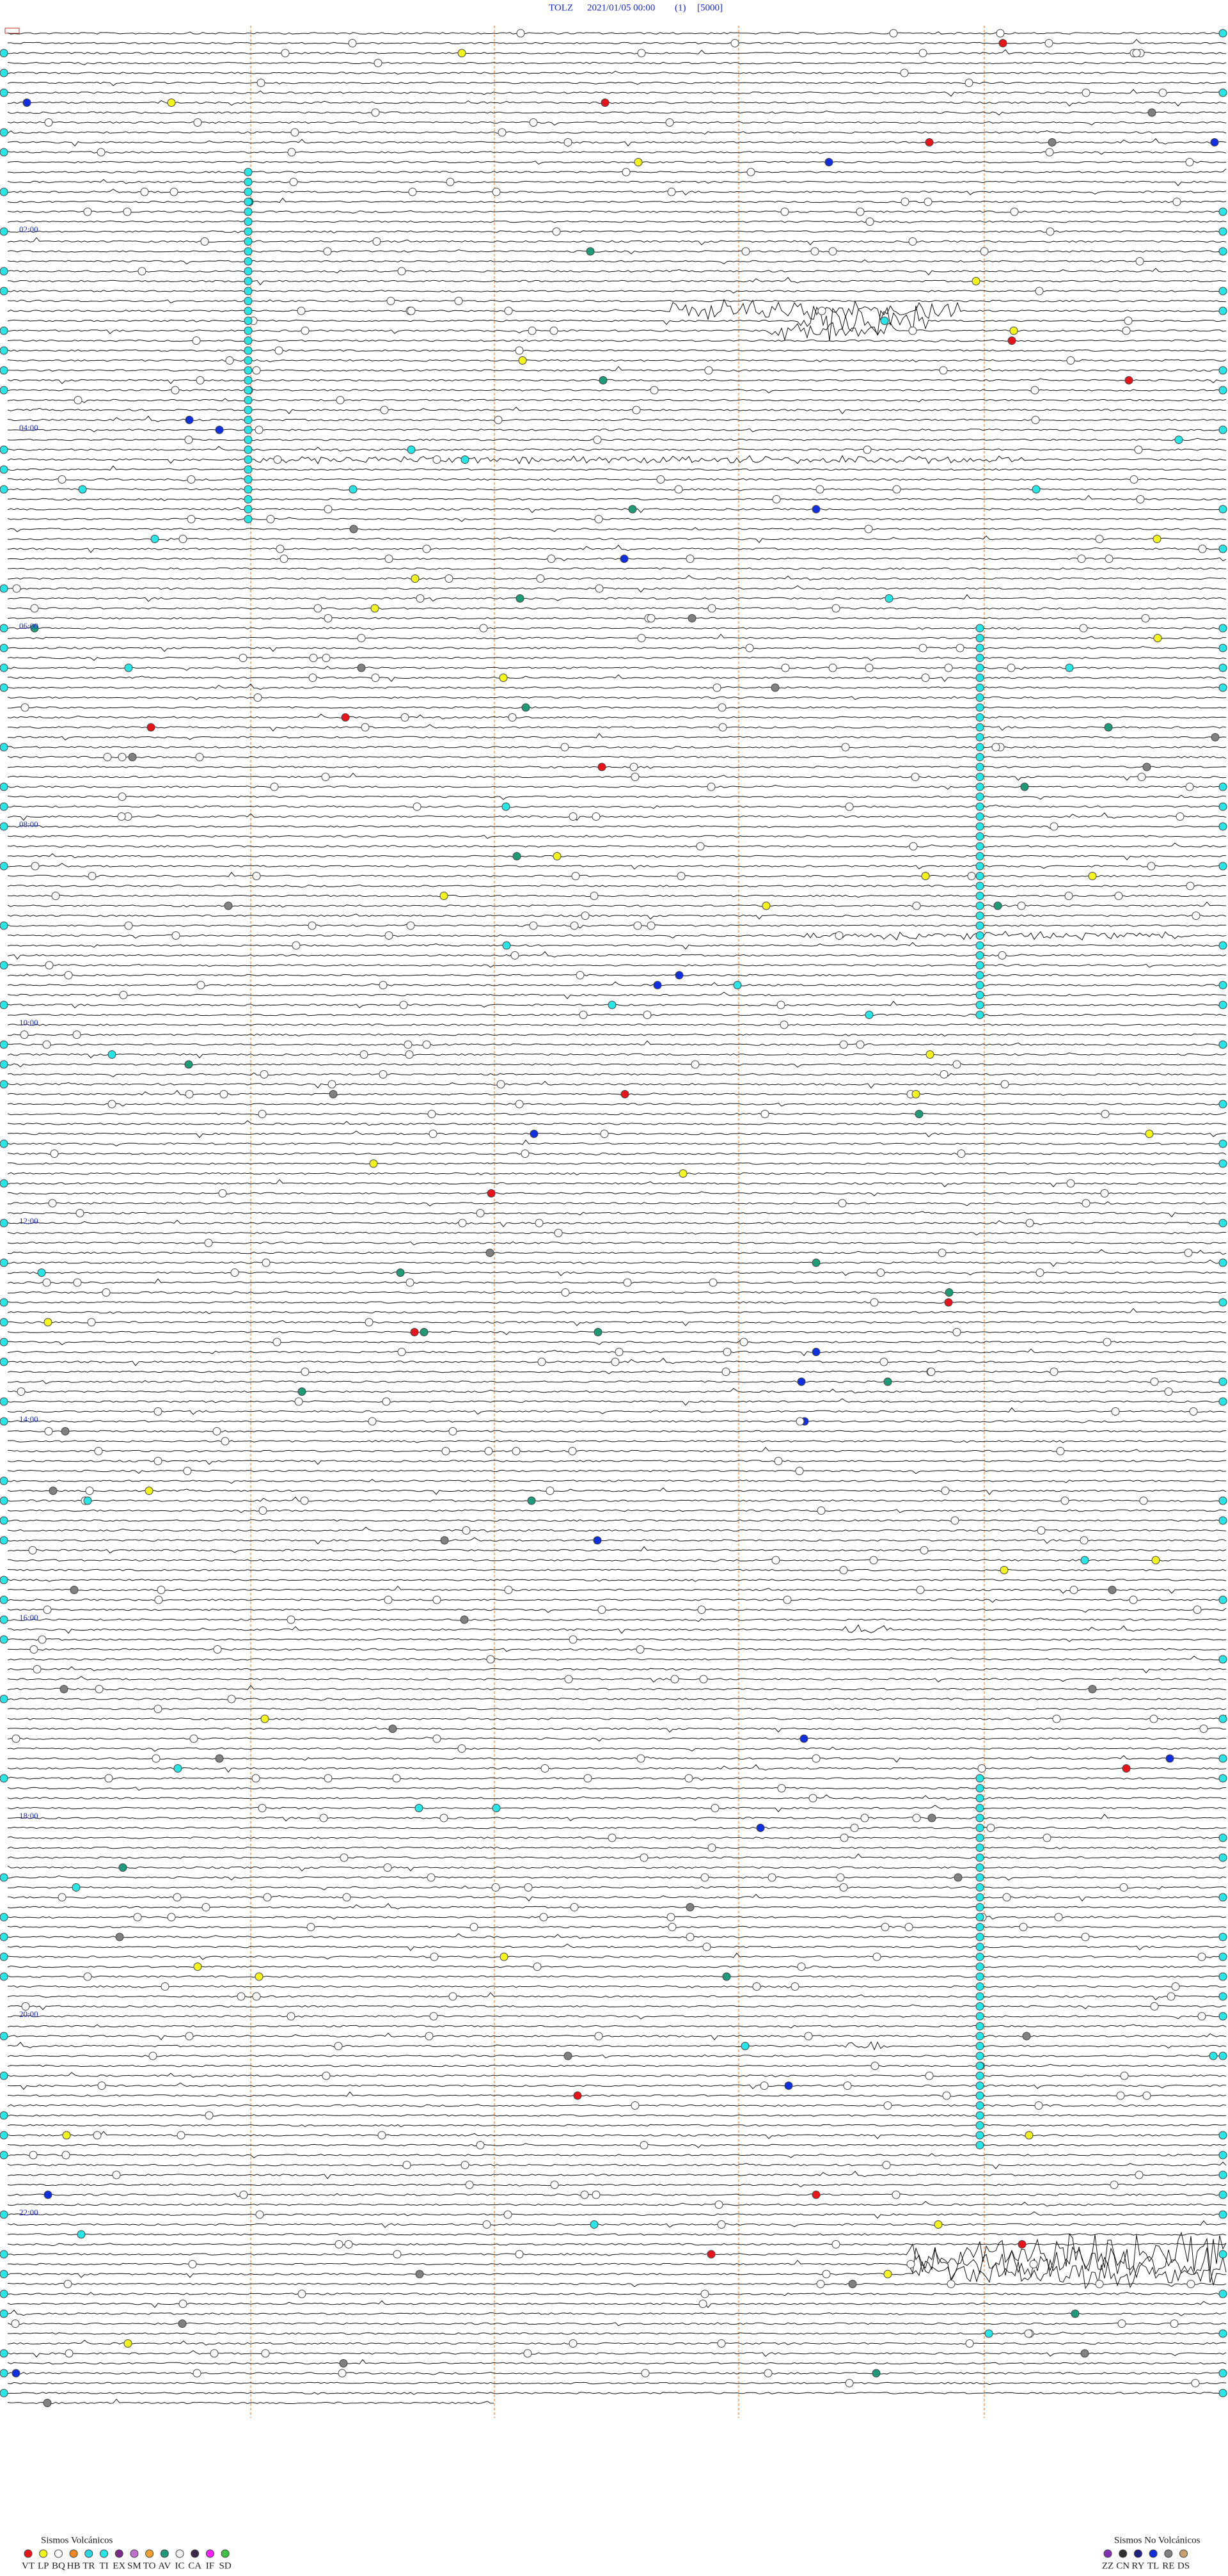  What do you see at coordinates (28, 2014) in the screenshot?
I see `time-label: 20:00` at bounding box center [28, 2014].